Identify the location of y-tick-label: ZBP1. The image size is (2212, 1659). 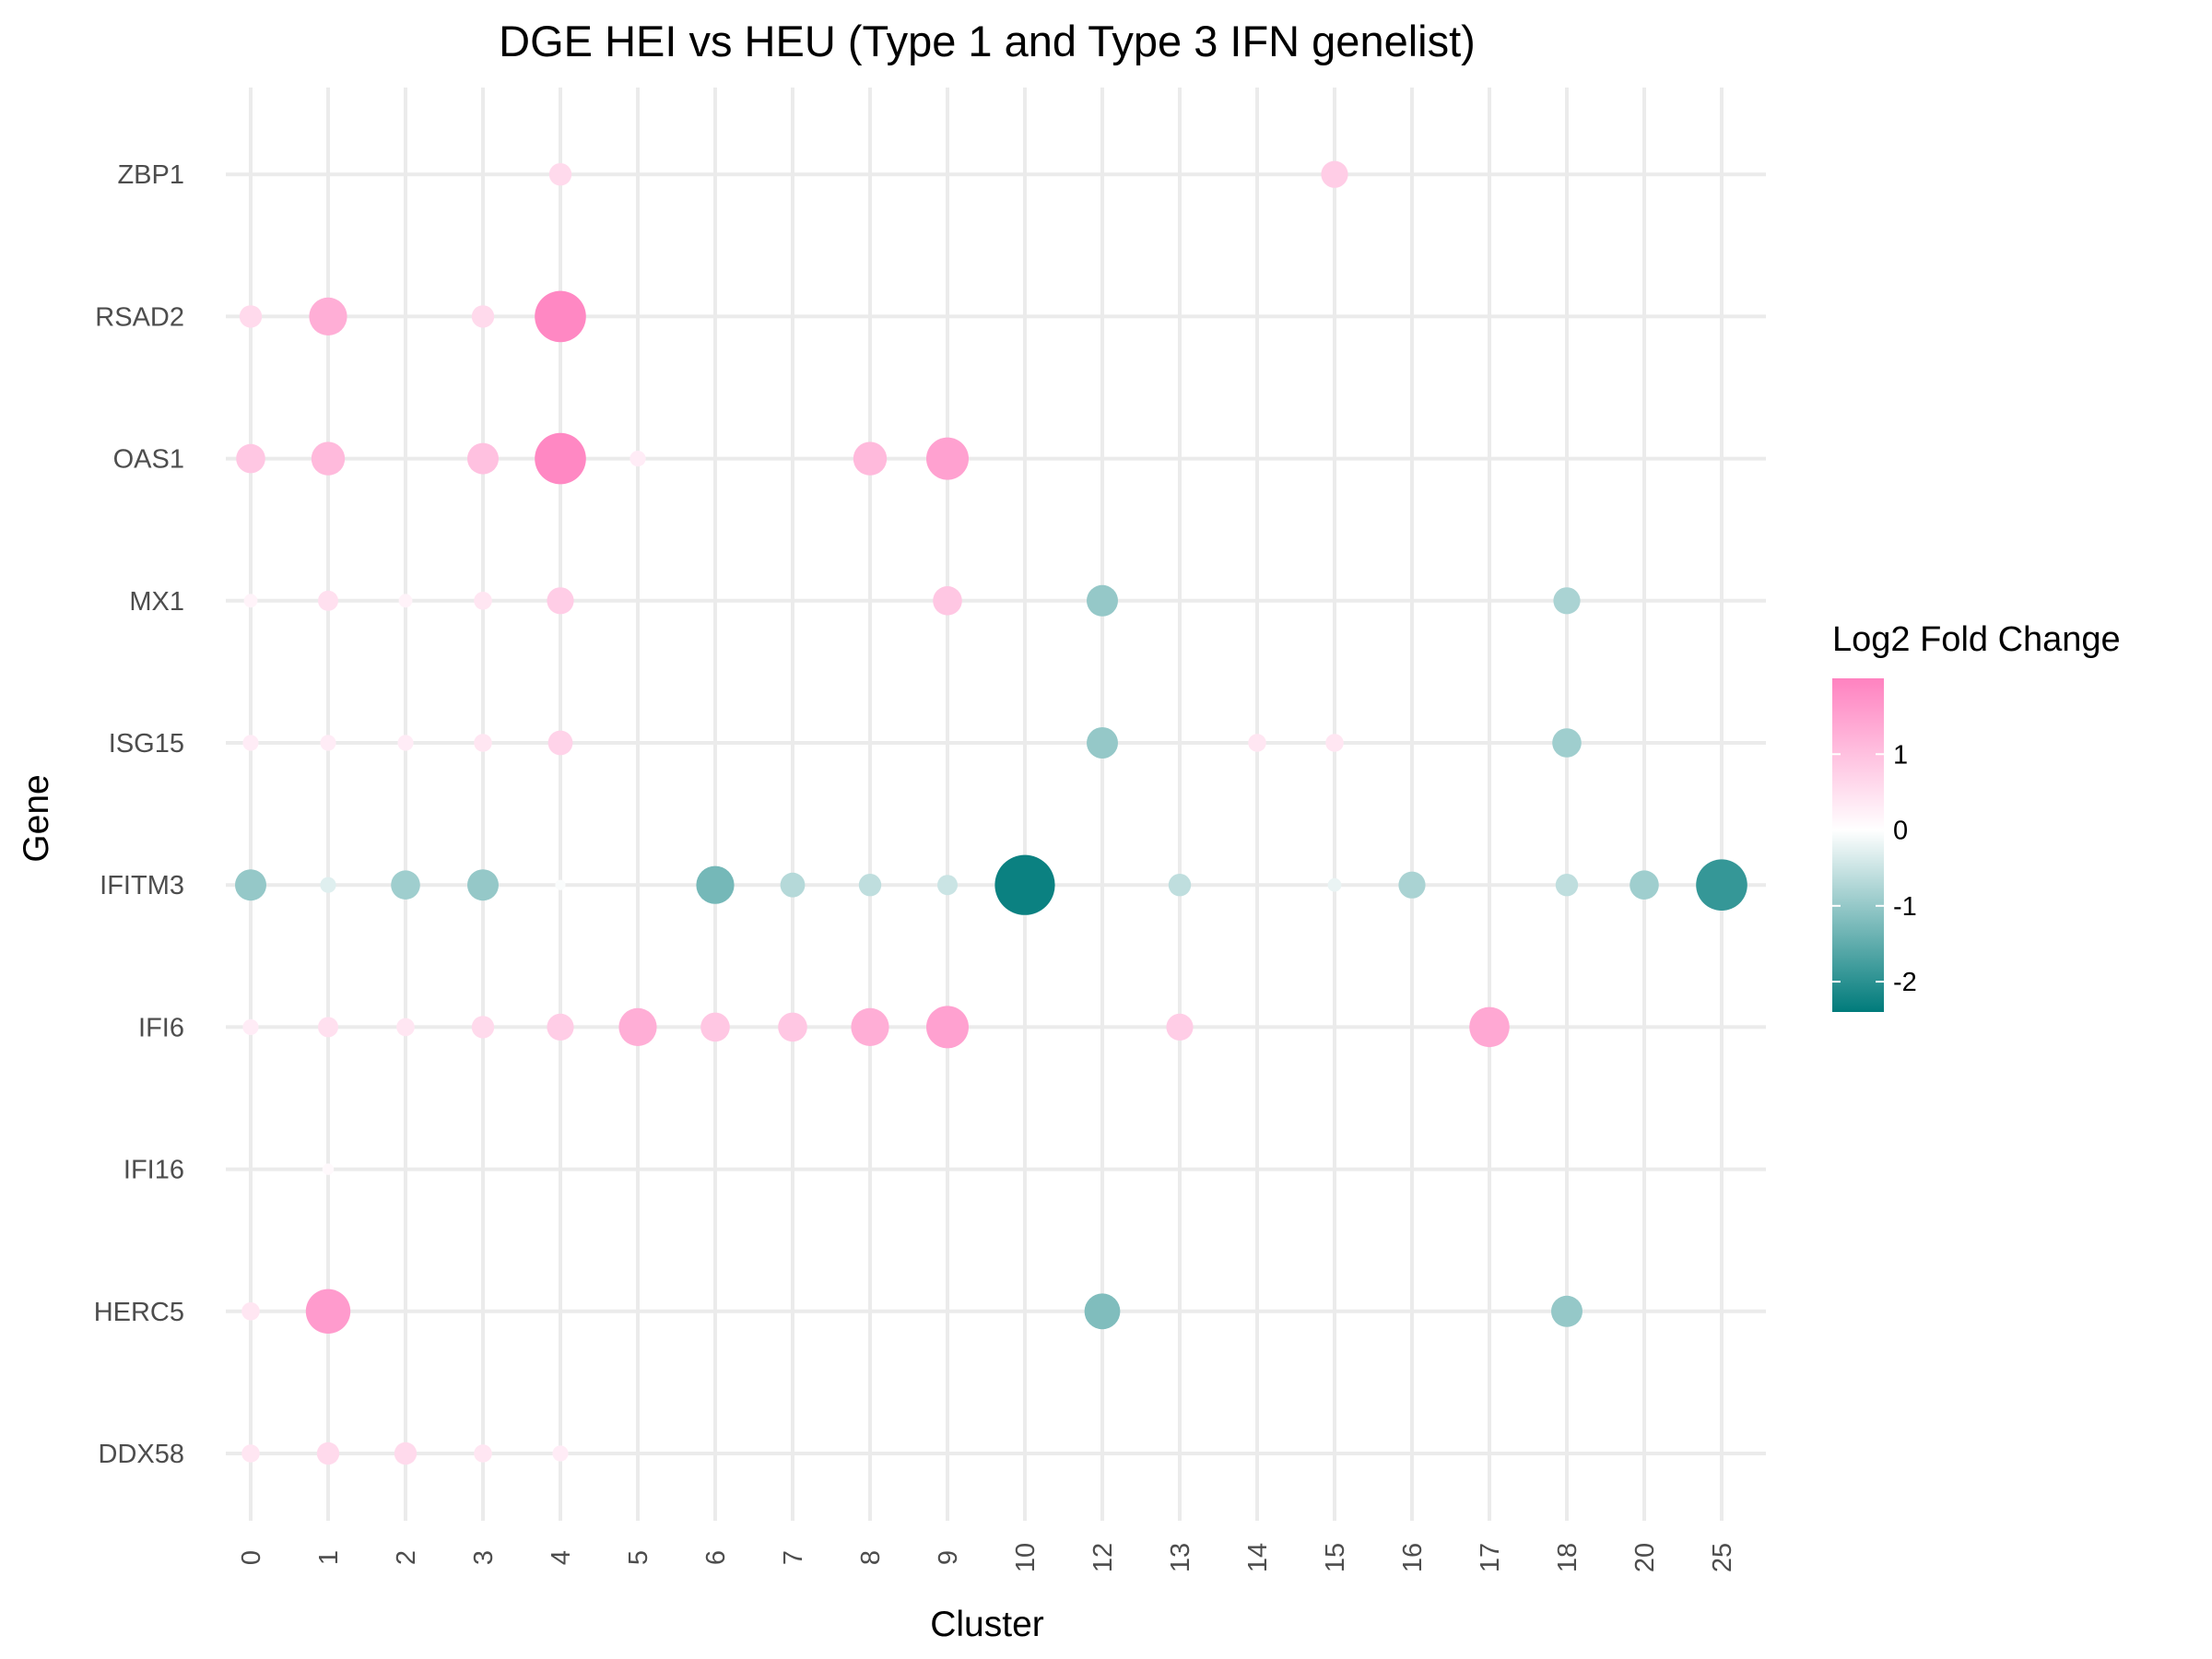
(150, 175).